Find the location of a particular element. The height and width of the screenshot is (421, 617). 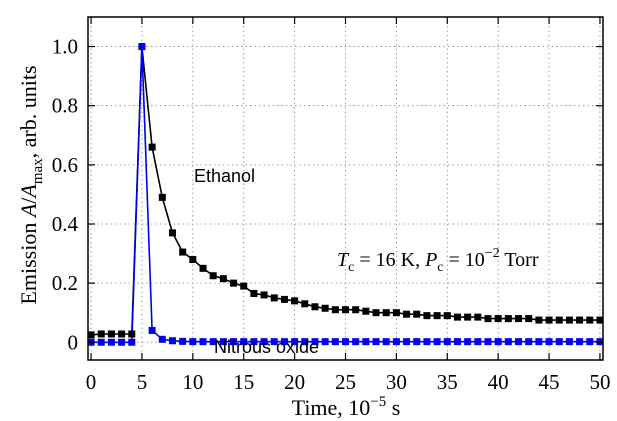

x-tick-label: 45 is located at coordinates (549, 382).